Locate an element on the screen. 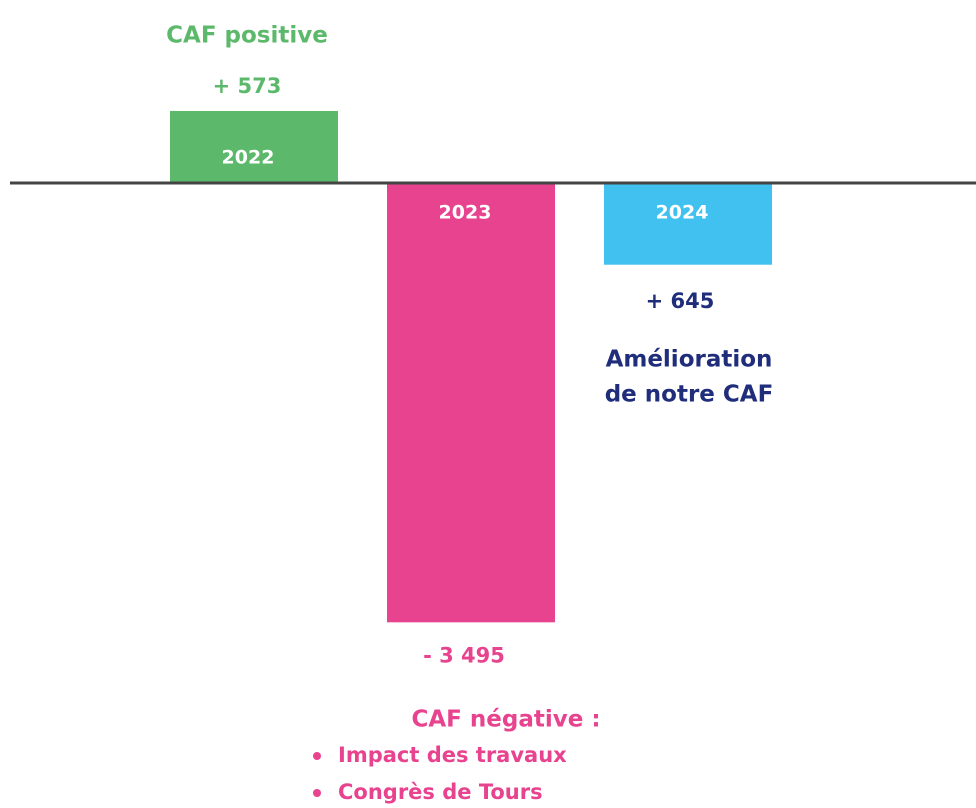 The height and width of the screenshot is (808, 976). bullet-text: Impact des travaux is located at coordinates (452, 755).